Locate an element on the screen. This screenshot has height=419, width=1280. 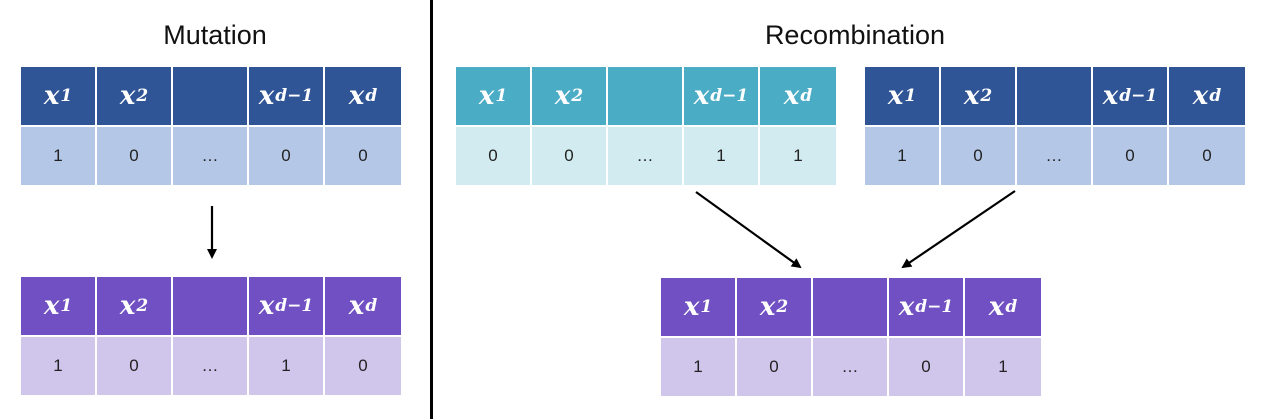
recomb-parent-1-vector: x 1 x 2 x d−1 x d 0 0… 1 1 is located at coordinates (646, 126).